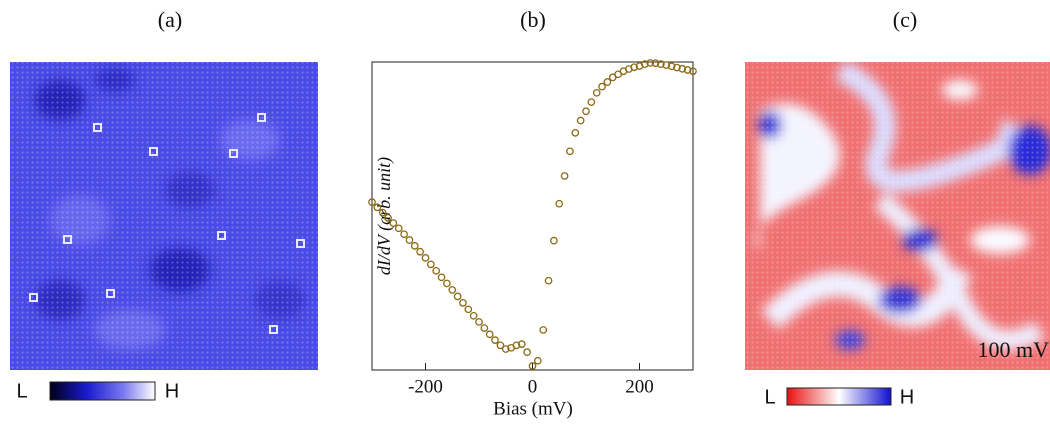 The image size is (1050, 426). I want to click on x-axis-label: Bias (mV), so click(533, 408).